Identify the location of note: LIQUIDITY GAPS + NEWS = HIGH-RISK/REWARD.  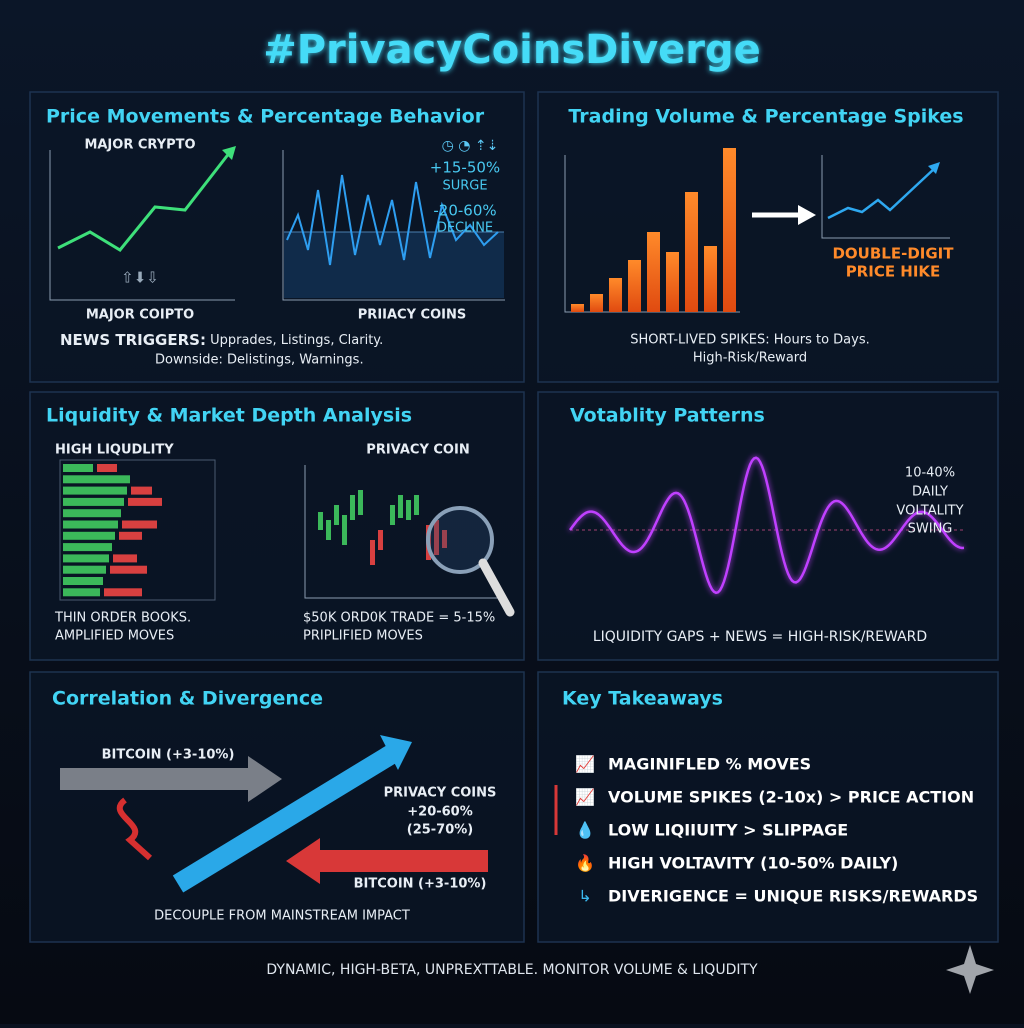
(760, 637).